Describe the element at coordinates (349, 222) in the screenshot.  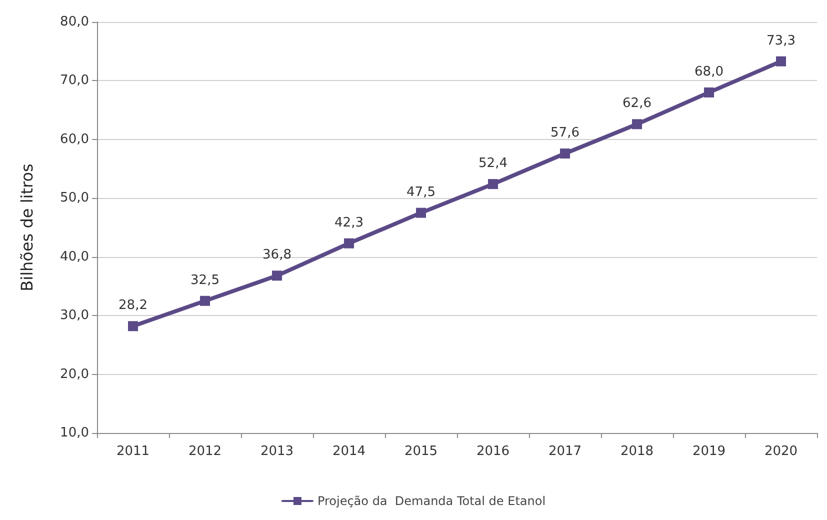
I see `data-label: 42,3` at that location.